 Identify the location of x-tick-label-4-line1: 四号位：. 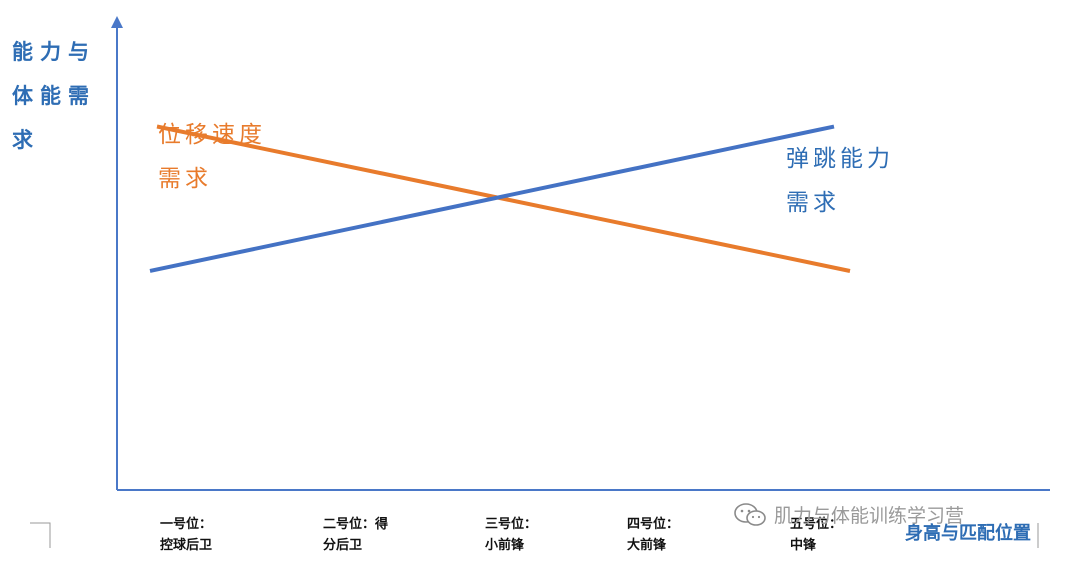
(653, 524).